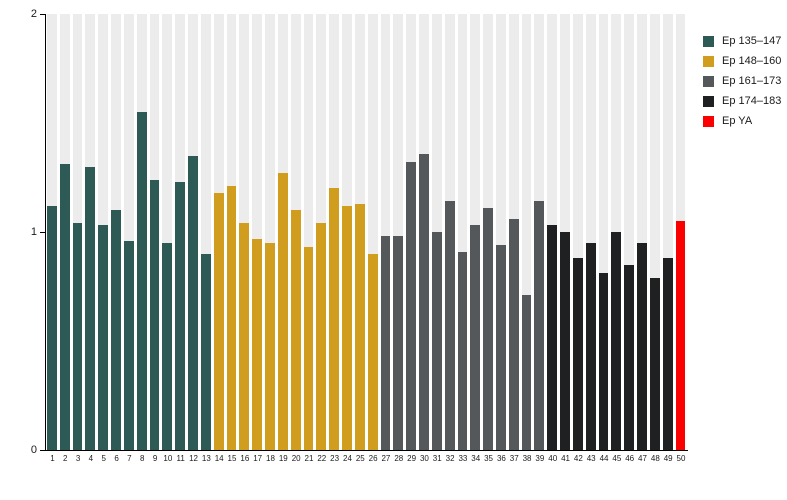 The image size is (787, 500). What do you see at coordinates (604, 458) in the screenshot?
I see `x-tick-label: 44` at bounding box center [604, 458].